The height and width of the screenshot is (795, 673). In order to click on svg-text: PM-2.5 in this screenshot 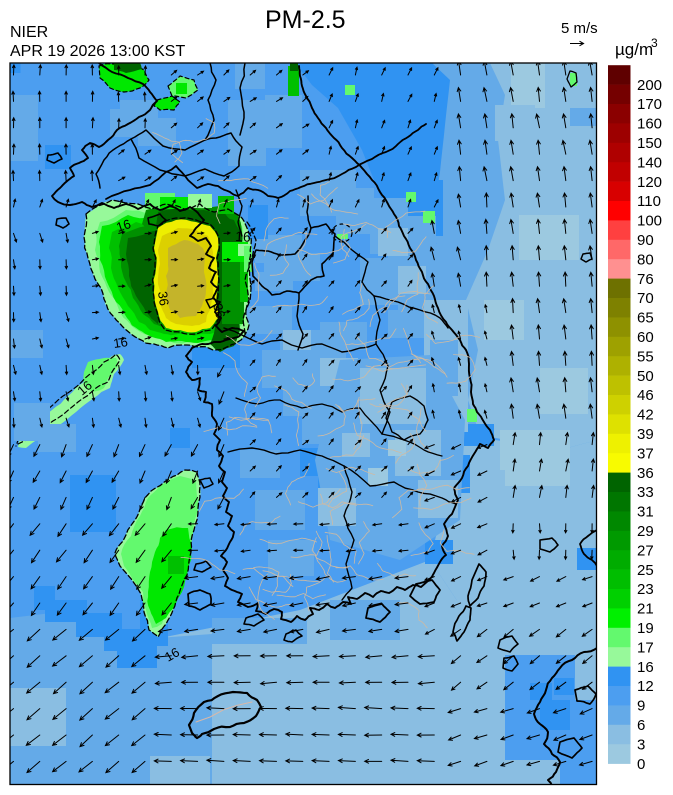, I will do `click(305, 20)`.